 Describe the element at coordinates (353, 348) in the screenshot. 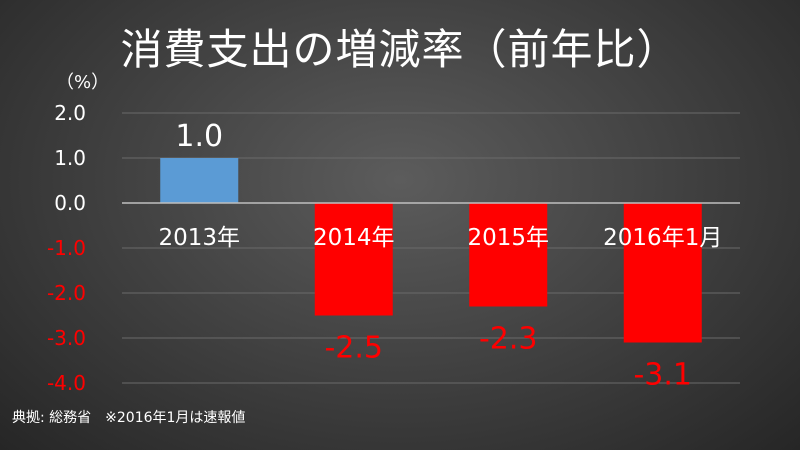

I see `data-label: -2.5` at that location.